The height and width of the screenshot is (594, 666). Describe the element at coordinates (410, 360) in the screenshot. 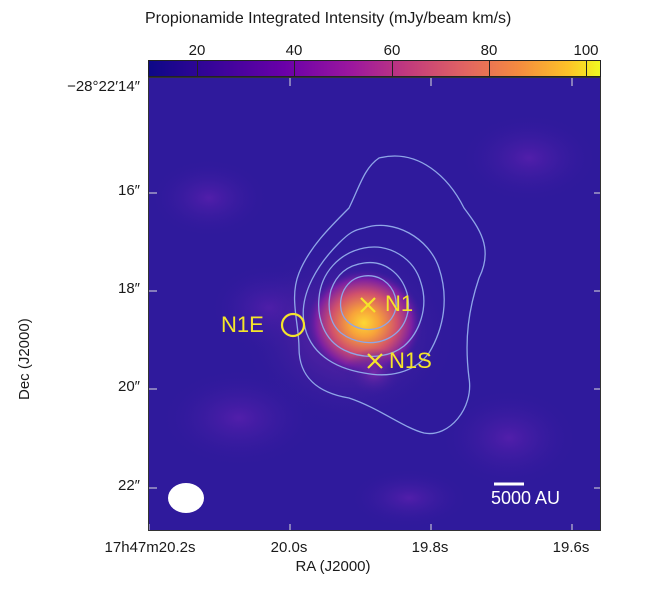

I see `label-n1s: N1S` at that location.